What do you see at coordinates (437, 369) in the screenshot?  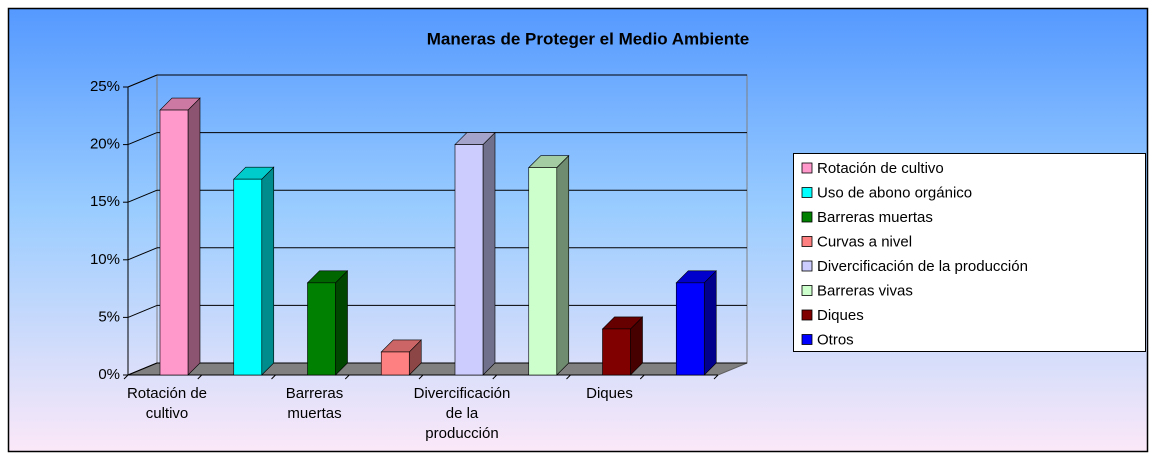 I see `floor` at bounding box center [437, 369].